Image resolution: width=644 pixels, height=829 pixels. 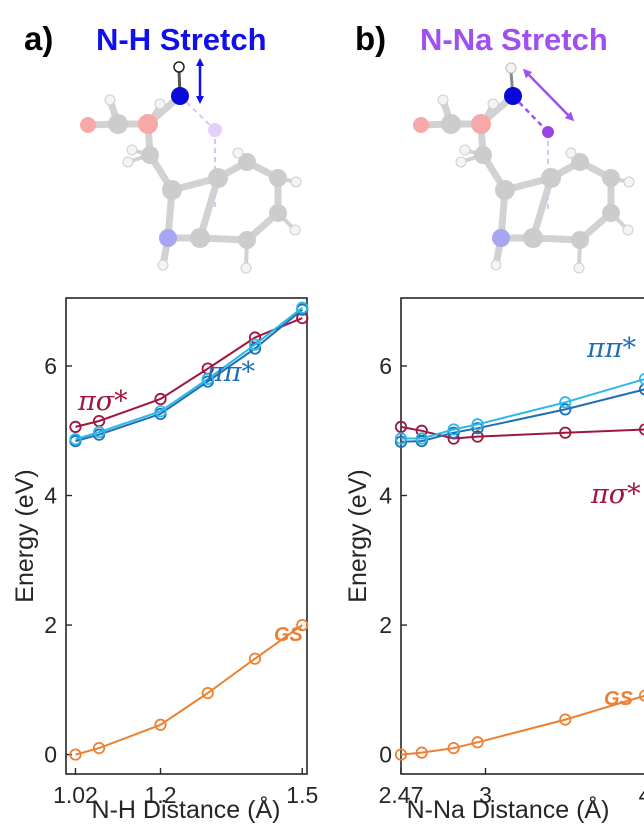 I want to click on plot-a-xtick-label-2: 1.5, so click(x=302, y=795).